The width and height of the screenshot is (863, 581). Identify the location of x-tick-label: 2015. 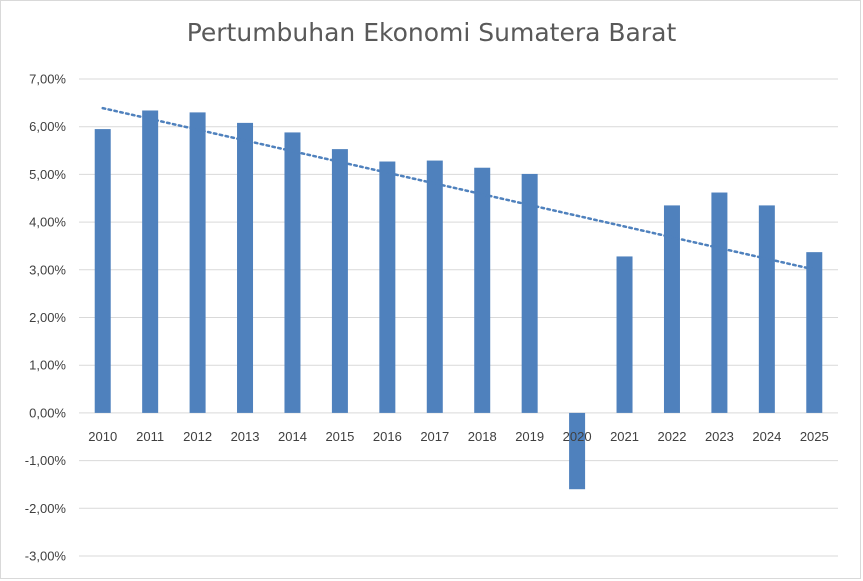
(339, 436).